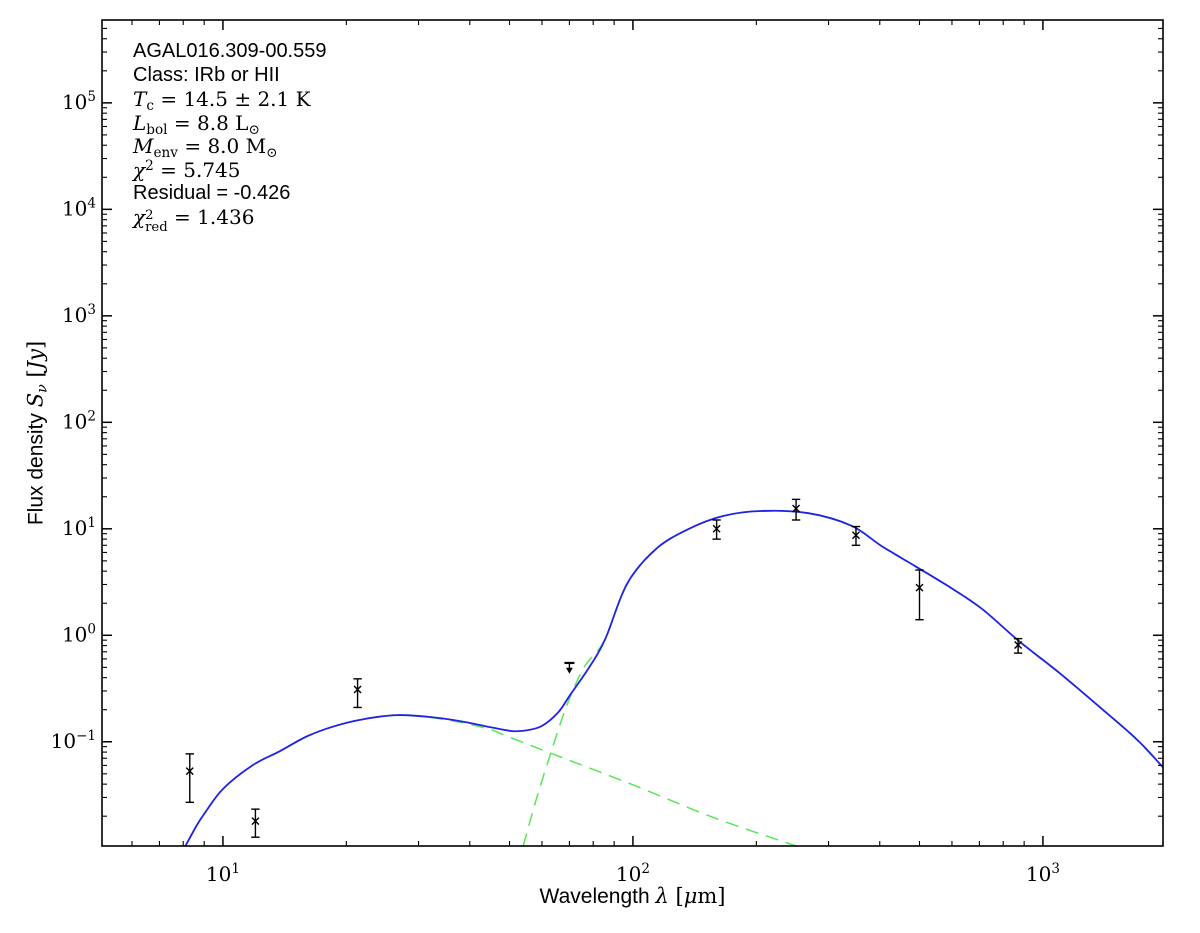  What do you see at coordinates (79, 527) in the screenshot?
I see `y-tick-label: 10¹` at bounding box center [79, 527].